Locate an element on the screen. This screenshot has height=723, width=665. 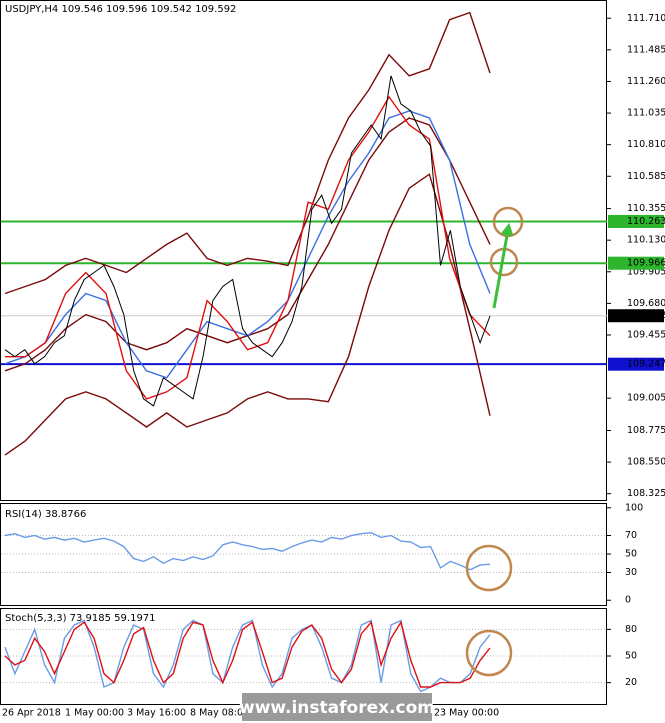
y-tick-label: 111.035 is located at coordinates (646, 113).